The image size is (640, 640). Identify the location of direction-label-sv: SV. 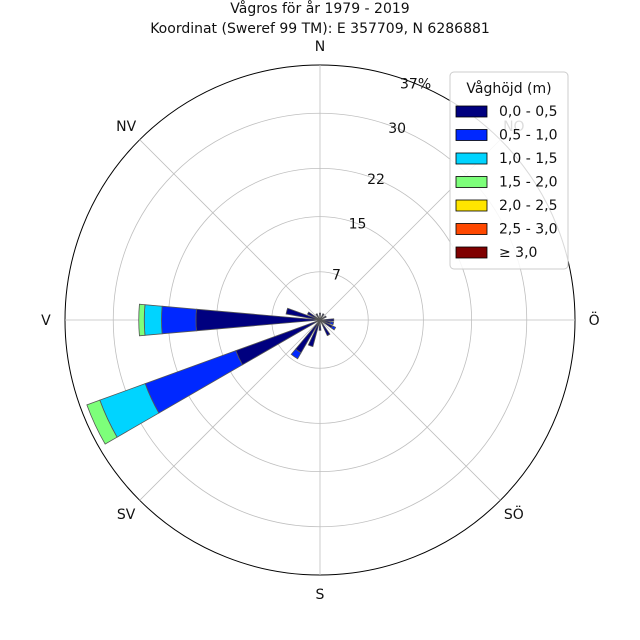
(126, 515).